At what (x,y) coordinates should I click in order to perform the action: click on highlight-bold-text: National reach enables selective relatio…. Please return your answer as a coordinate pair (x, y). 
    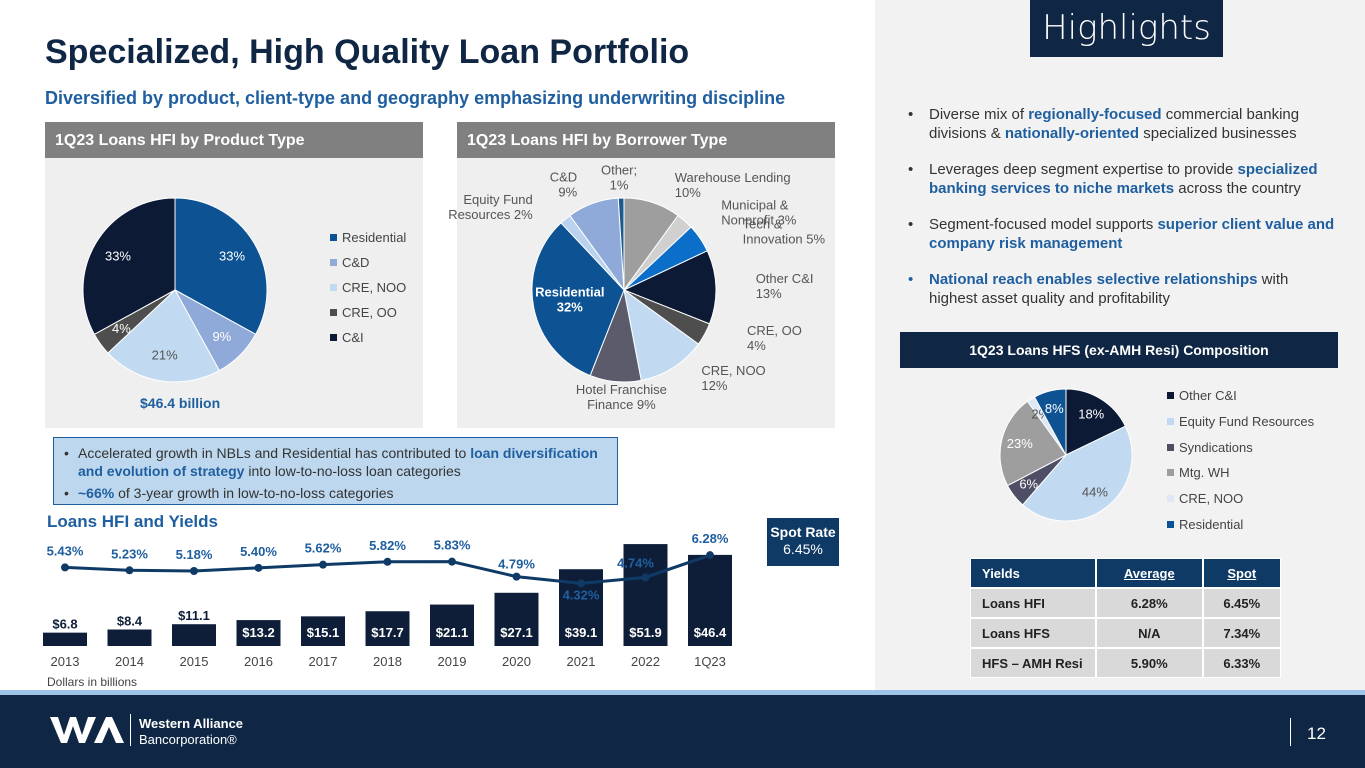
    Looking at the image, I should click on (1093, 279).